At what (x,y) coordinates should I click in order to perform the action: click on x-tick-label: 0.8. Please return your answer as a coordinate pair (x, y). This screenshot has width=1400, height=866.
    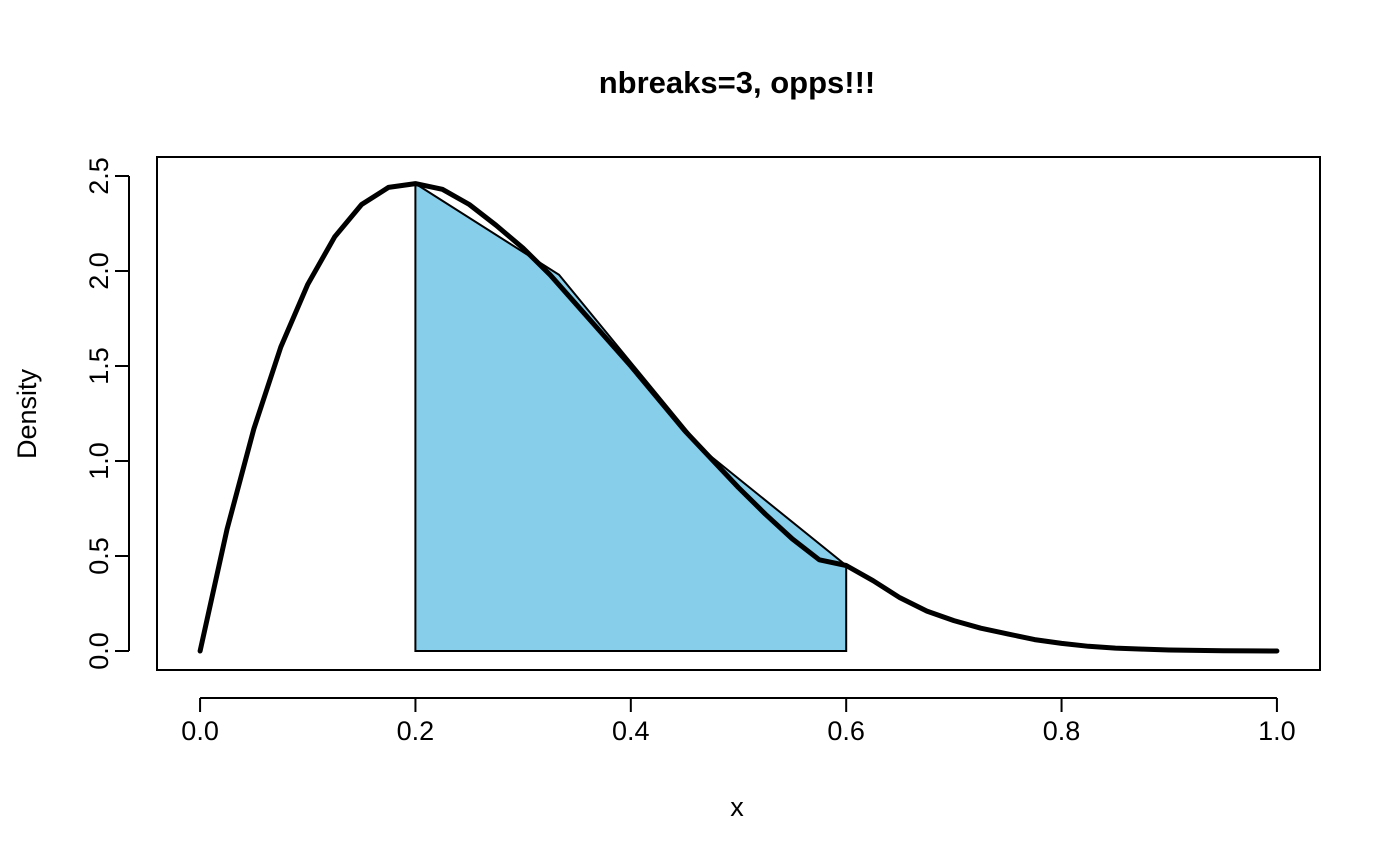
    Looking at the image, I should click on (1062, 731).